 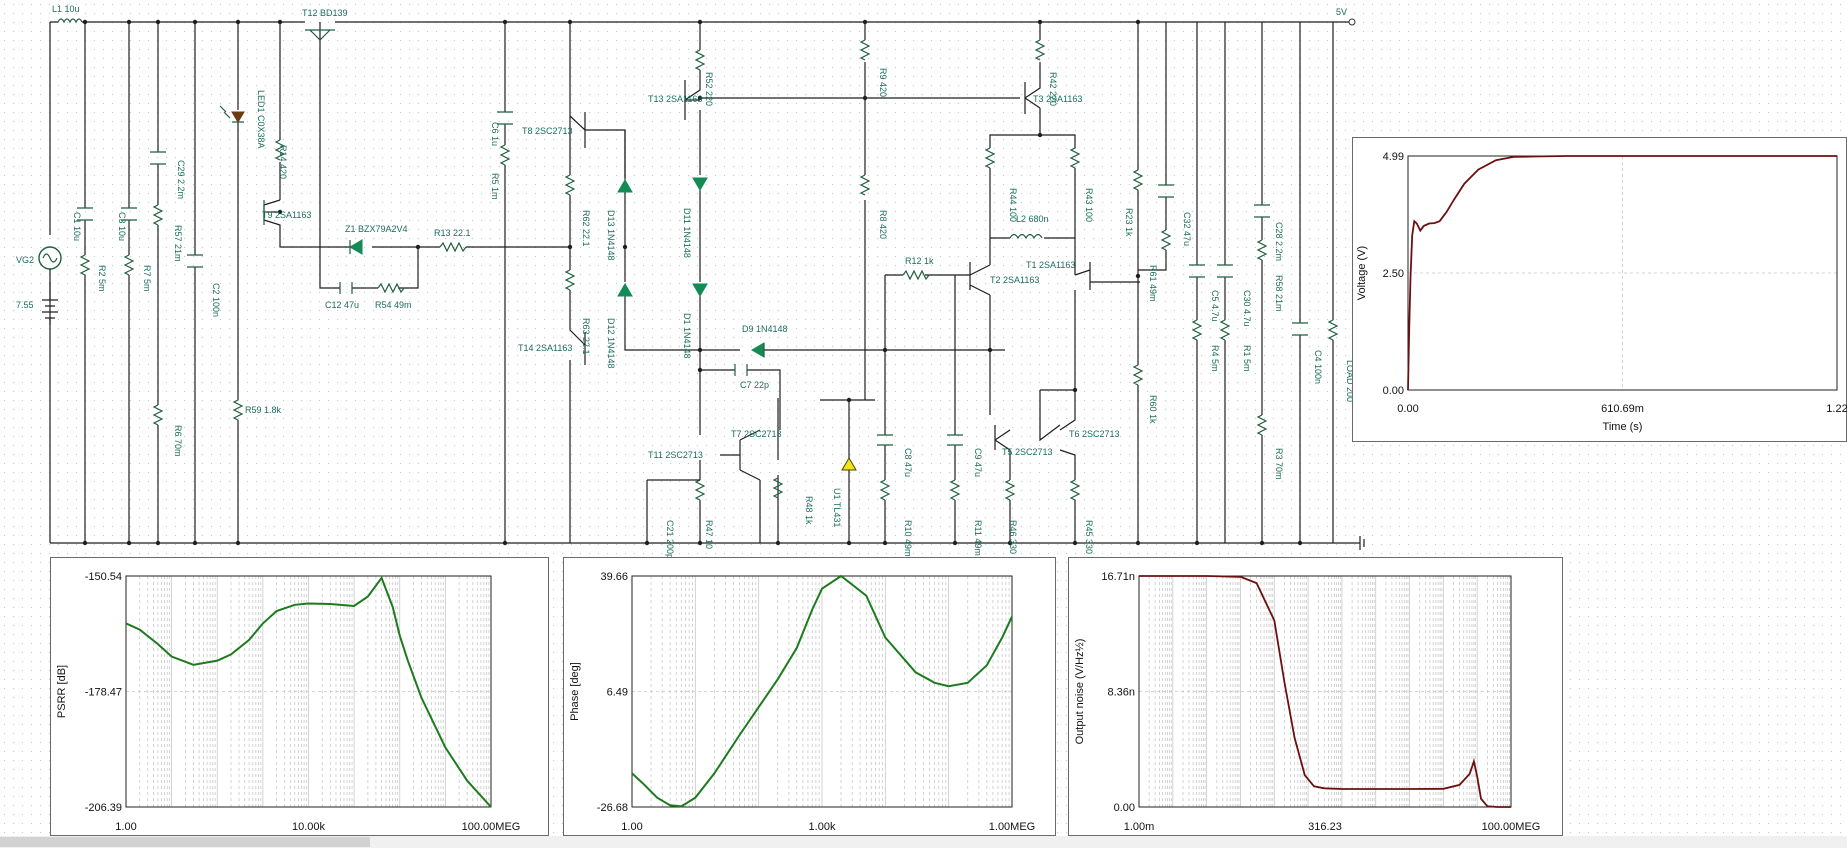 I want to click on label-r63: R63 22.1, so click(x=586, y=336).